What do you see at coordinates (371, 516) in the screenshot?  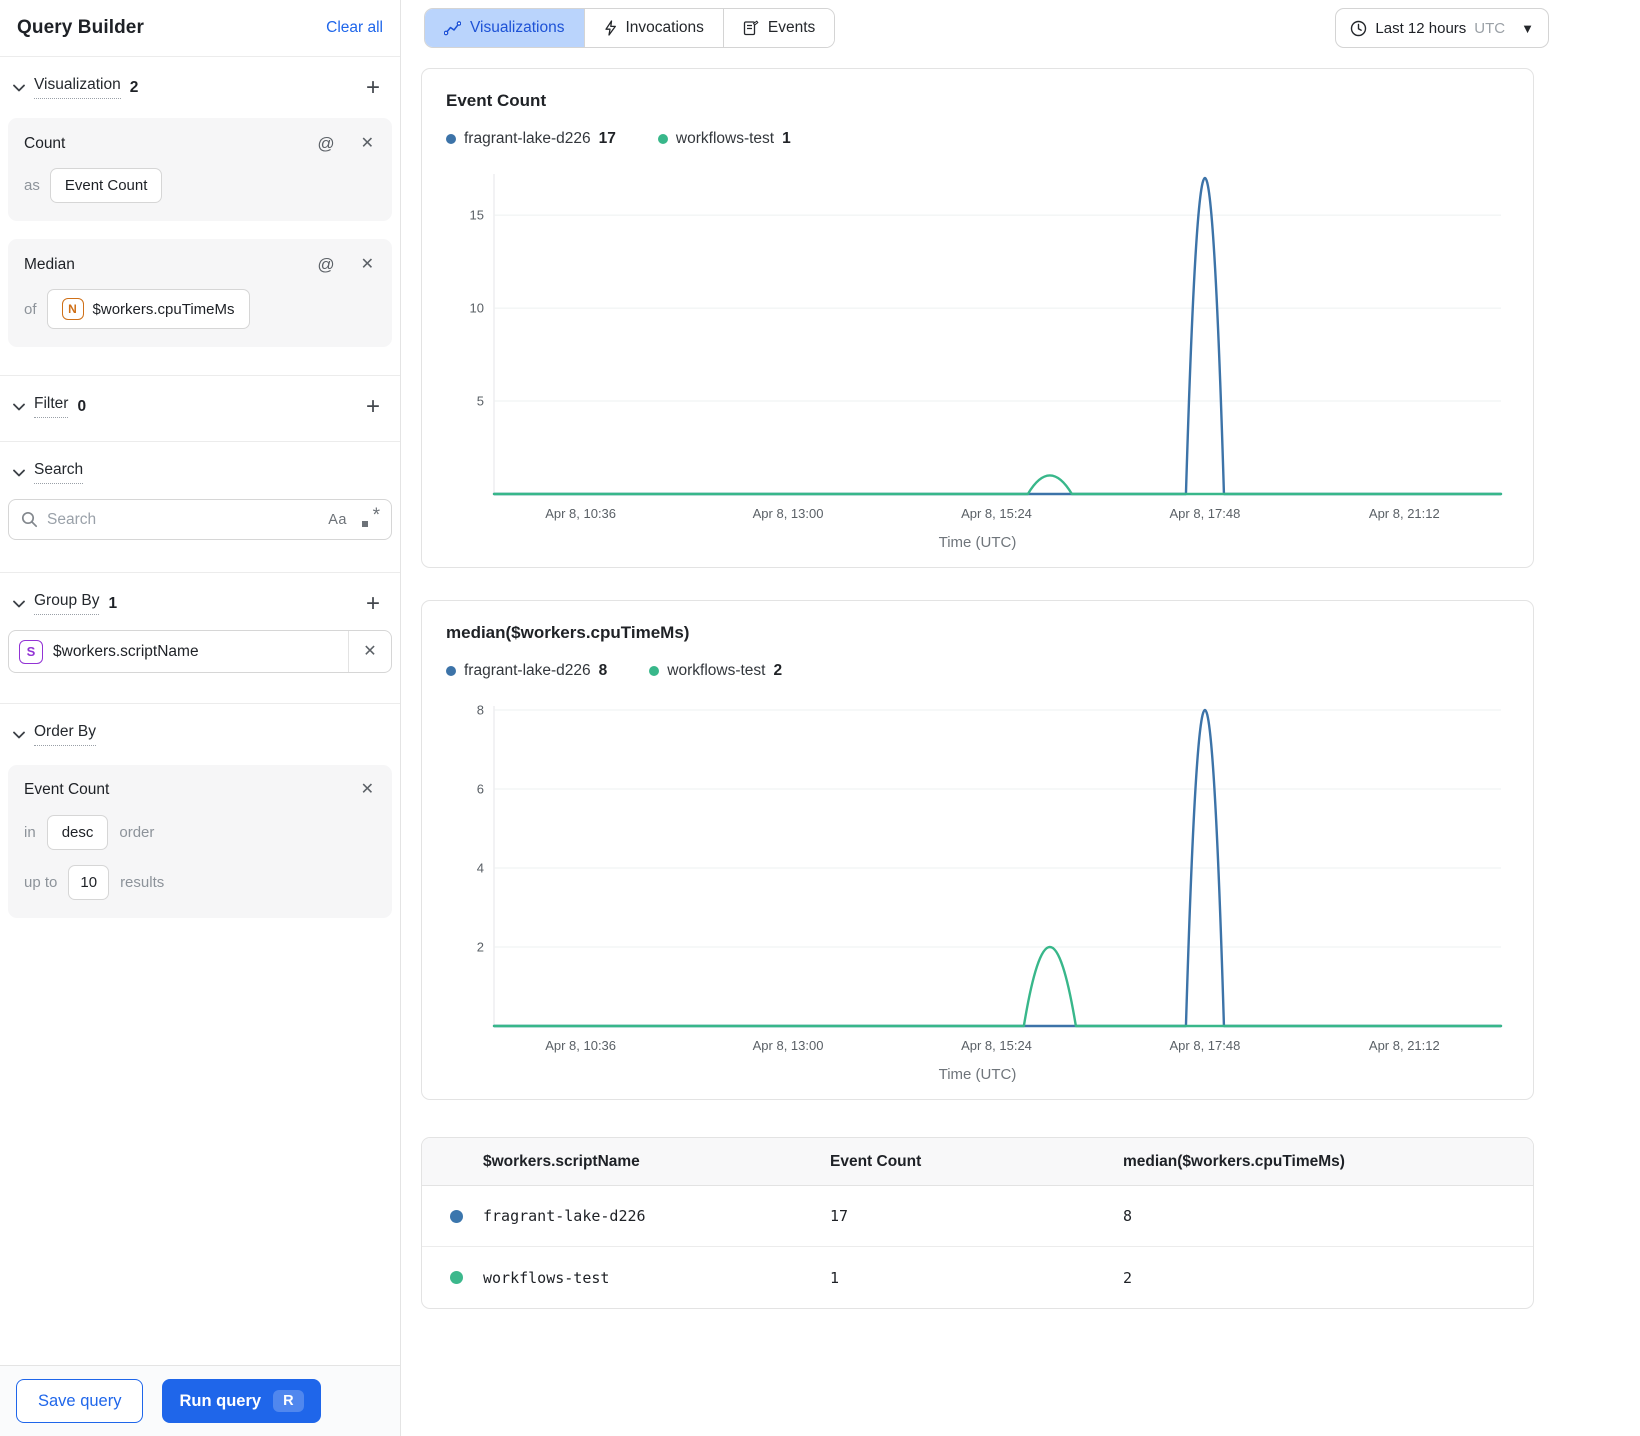 I see `regex-icon: *` at bounding box center [371, 516].